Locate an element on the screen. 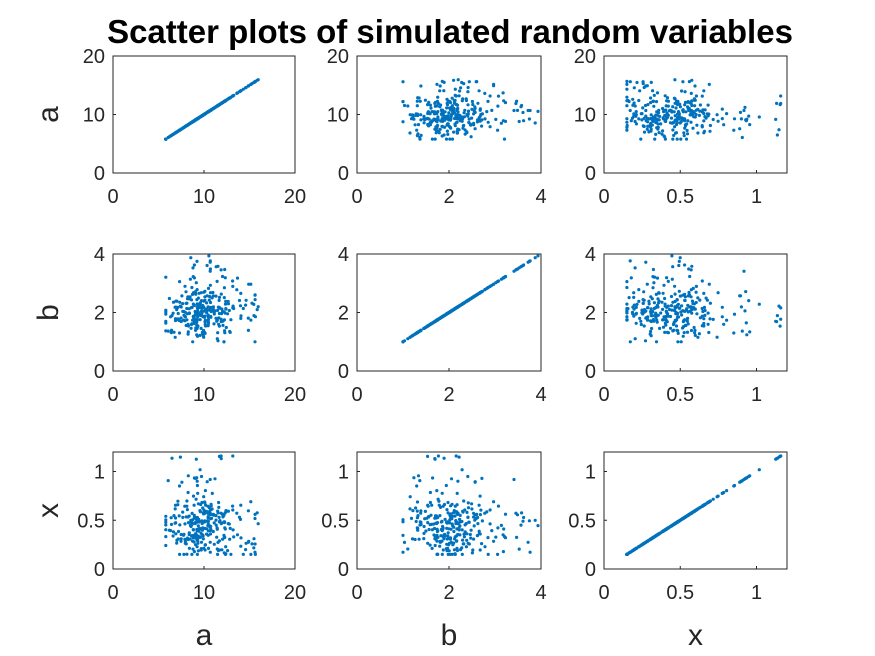  col-label-a: a is located at coordinates (204, 635).